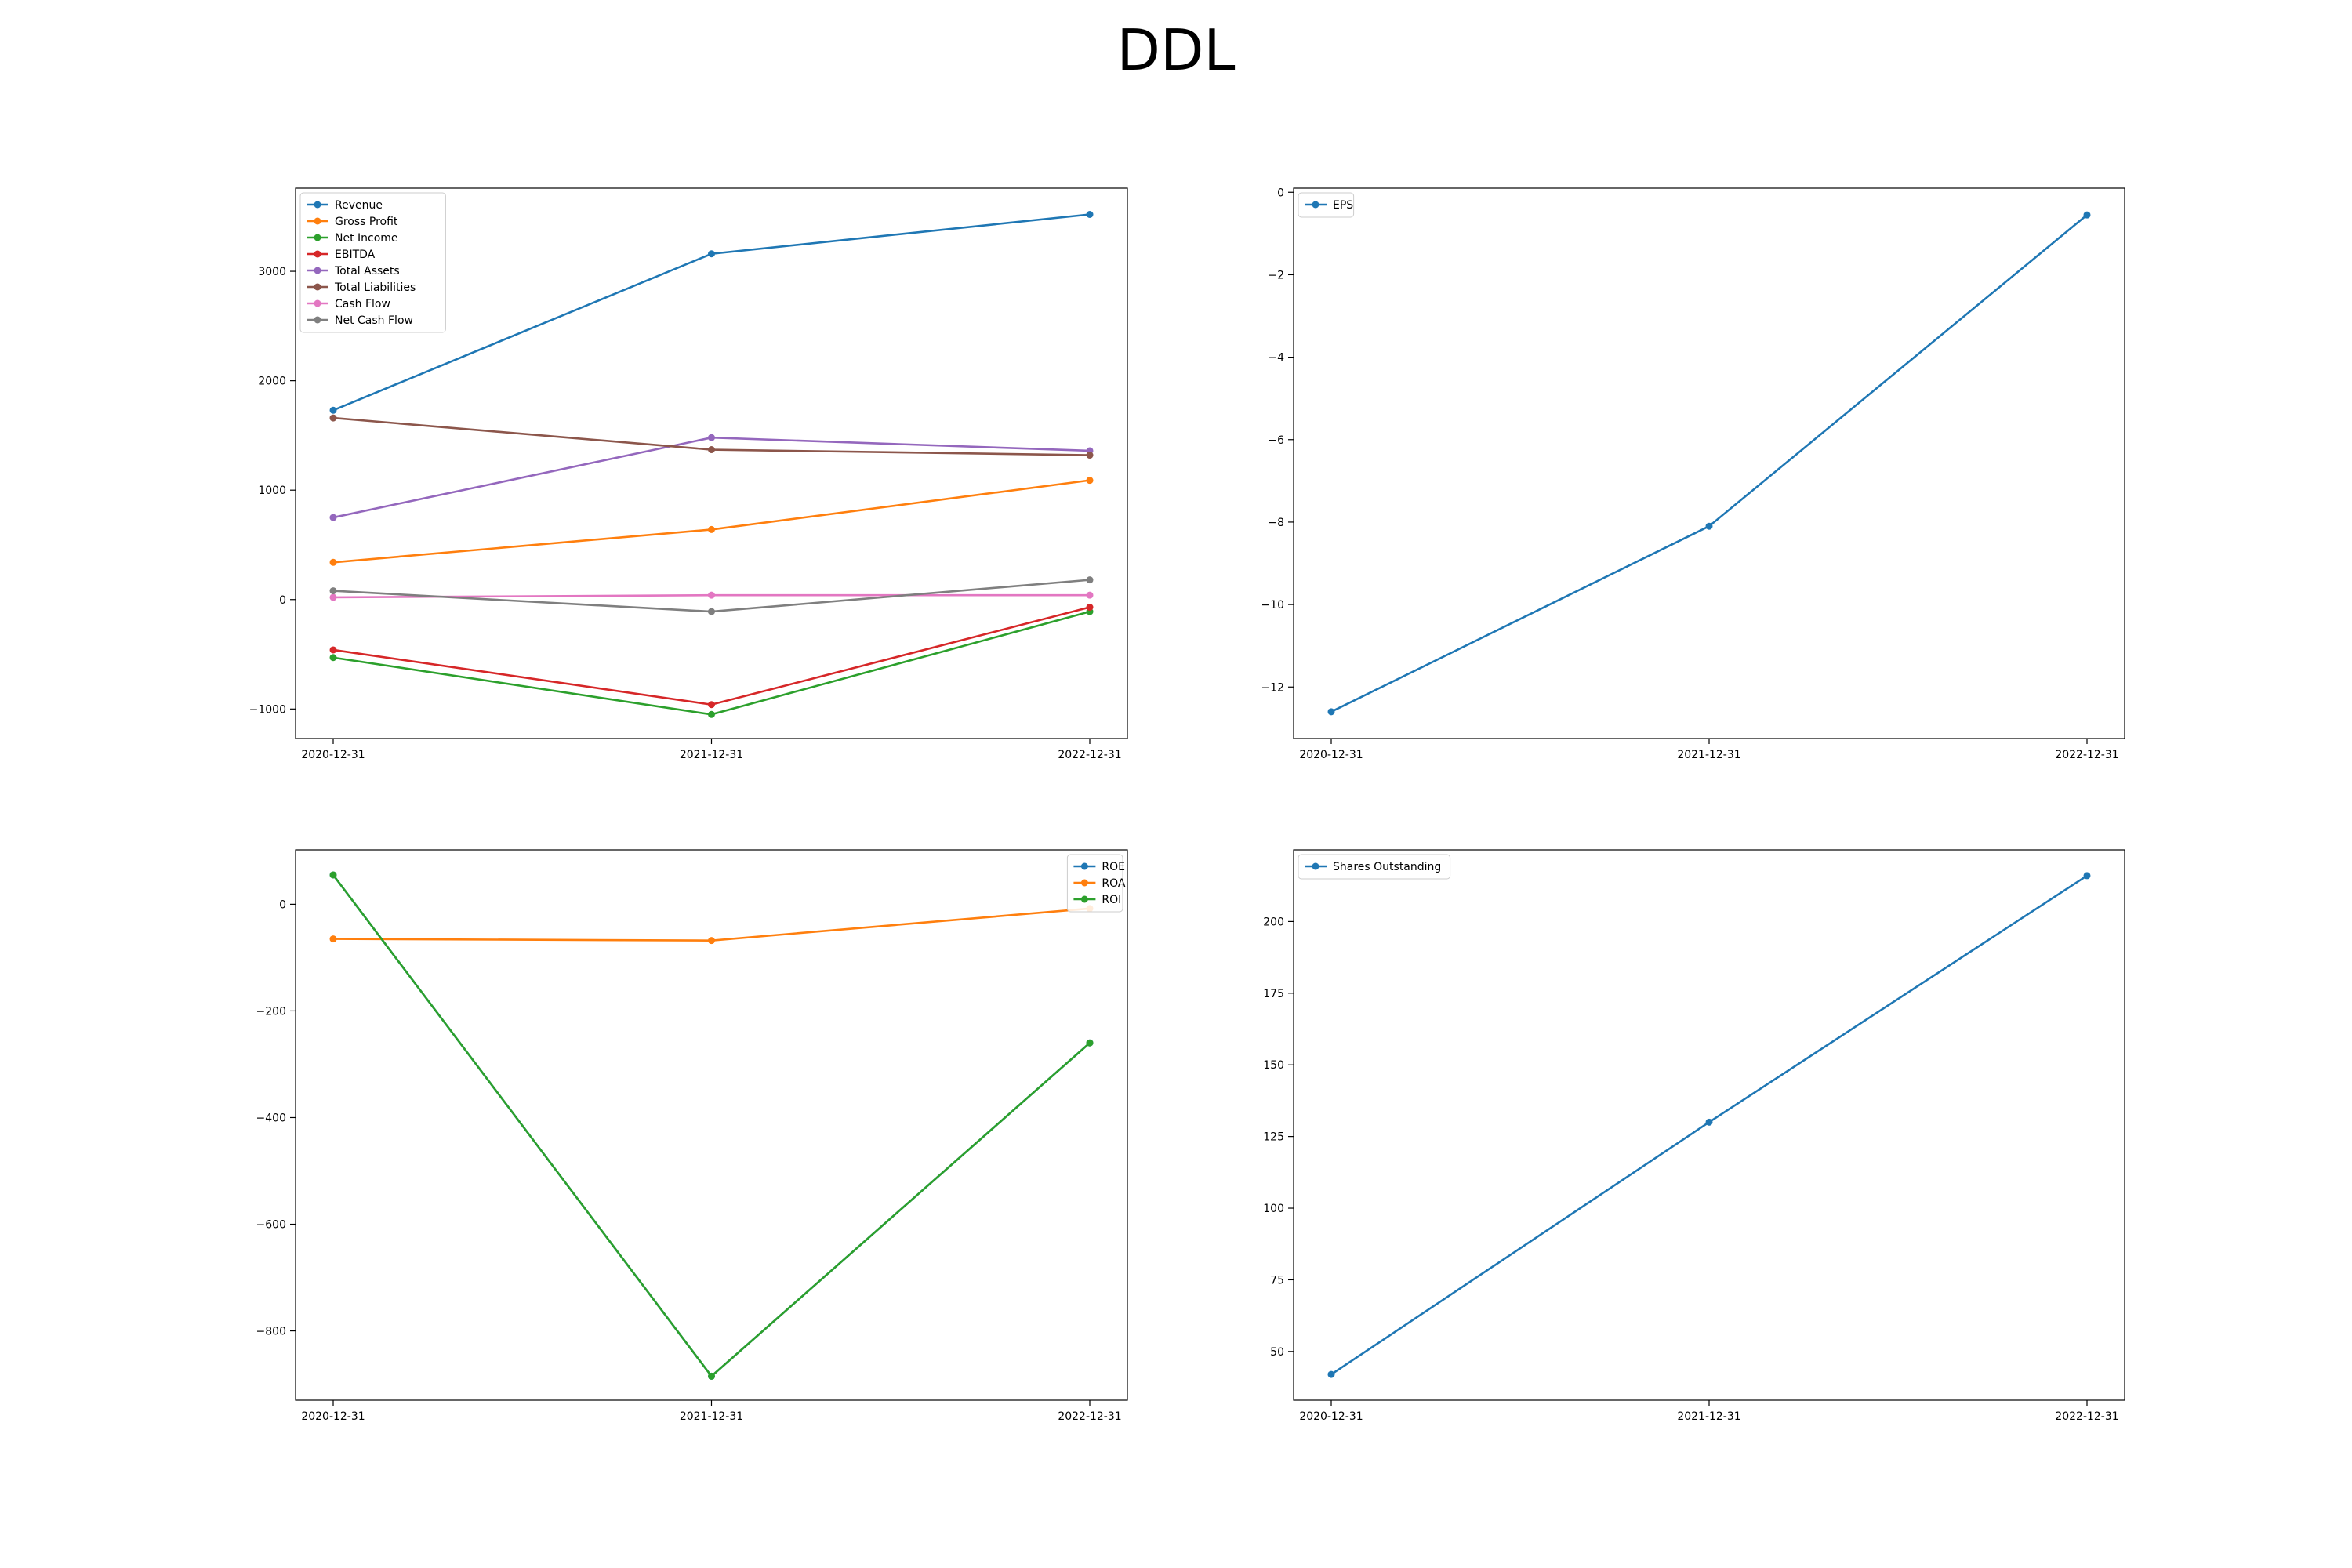 The width and height of the screenshot is (2352, 1568). What do you see at coordinates (375, 287) in the screenshot?
I see `legend-label: Total Liabilities` at bounding box center [375, 287].